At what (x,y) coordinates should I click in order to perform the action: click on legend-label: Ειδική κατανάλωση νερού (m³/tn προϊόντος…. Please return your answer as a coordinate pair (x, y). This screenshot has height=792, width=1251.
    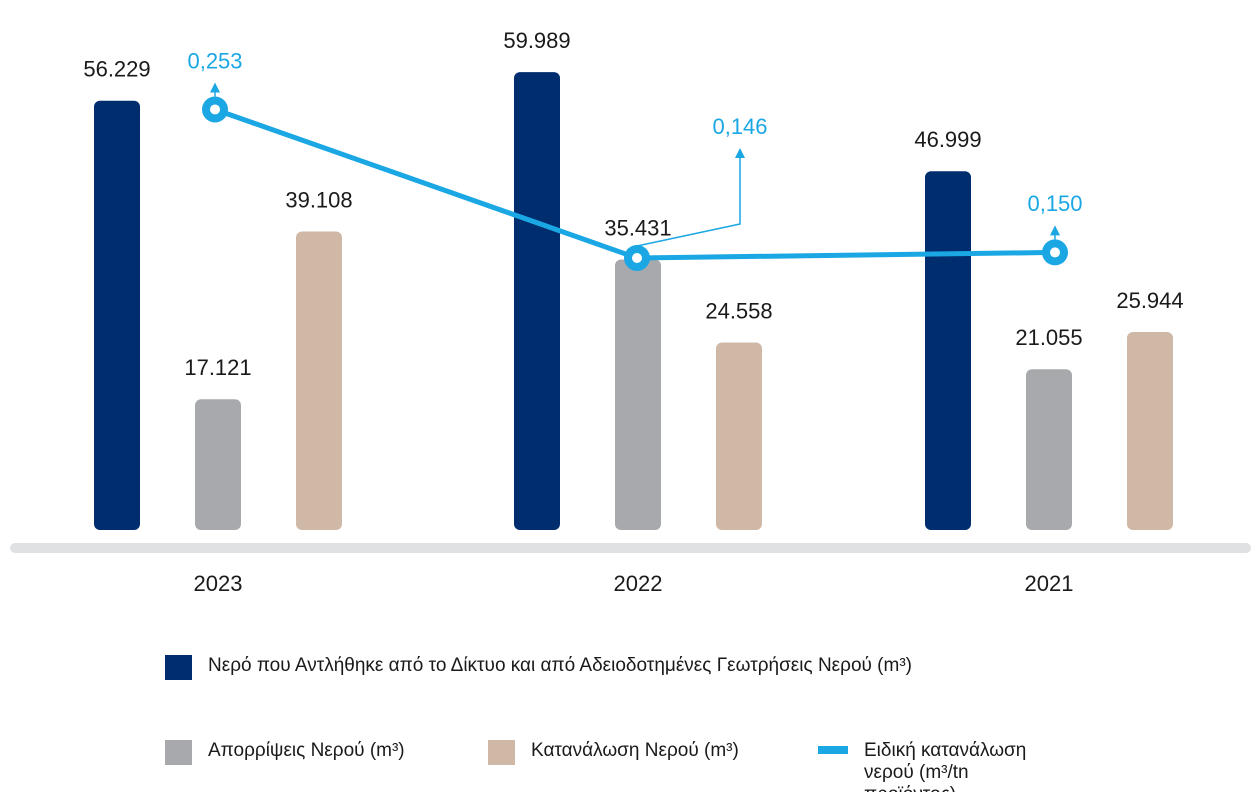
    Looking at the image, I should click on (945, 766).